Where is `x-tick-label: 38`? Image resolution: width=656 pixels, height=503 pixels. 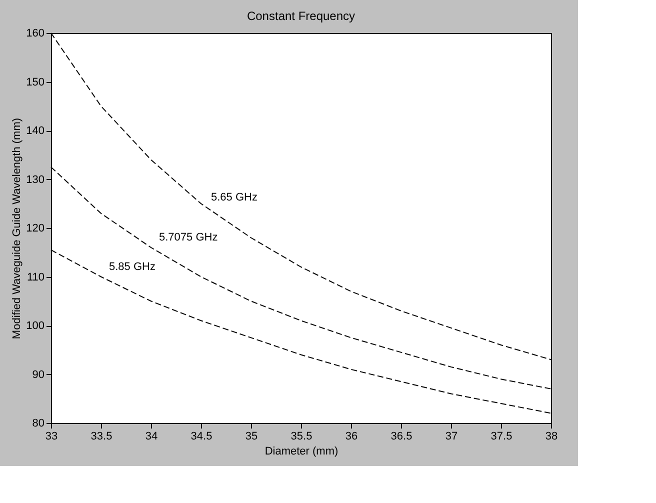 x-tick-label: 38 is located at coordinates (551, 436).